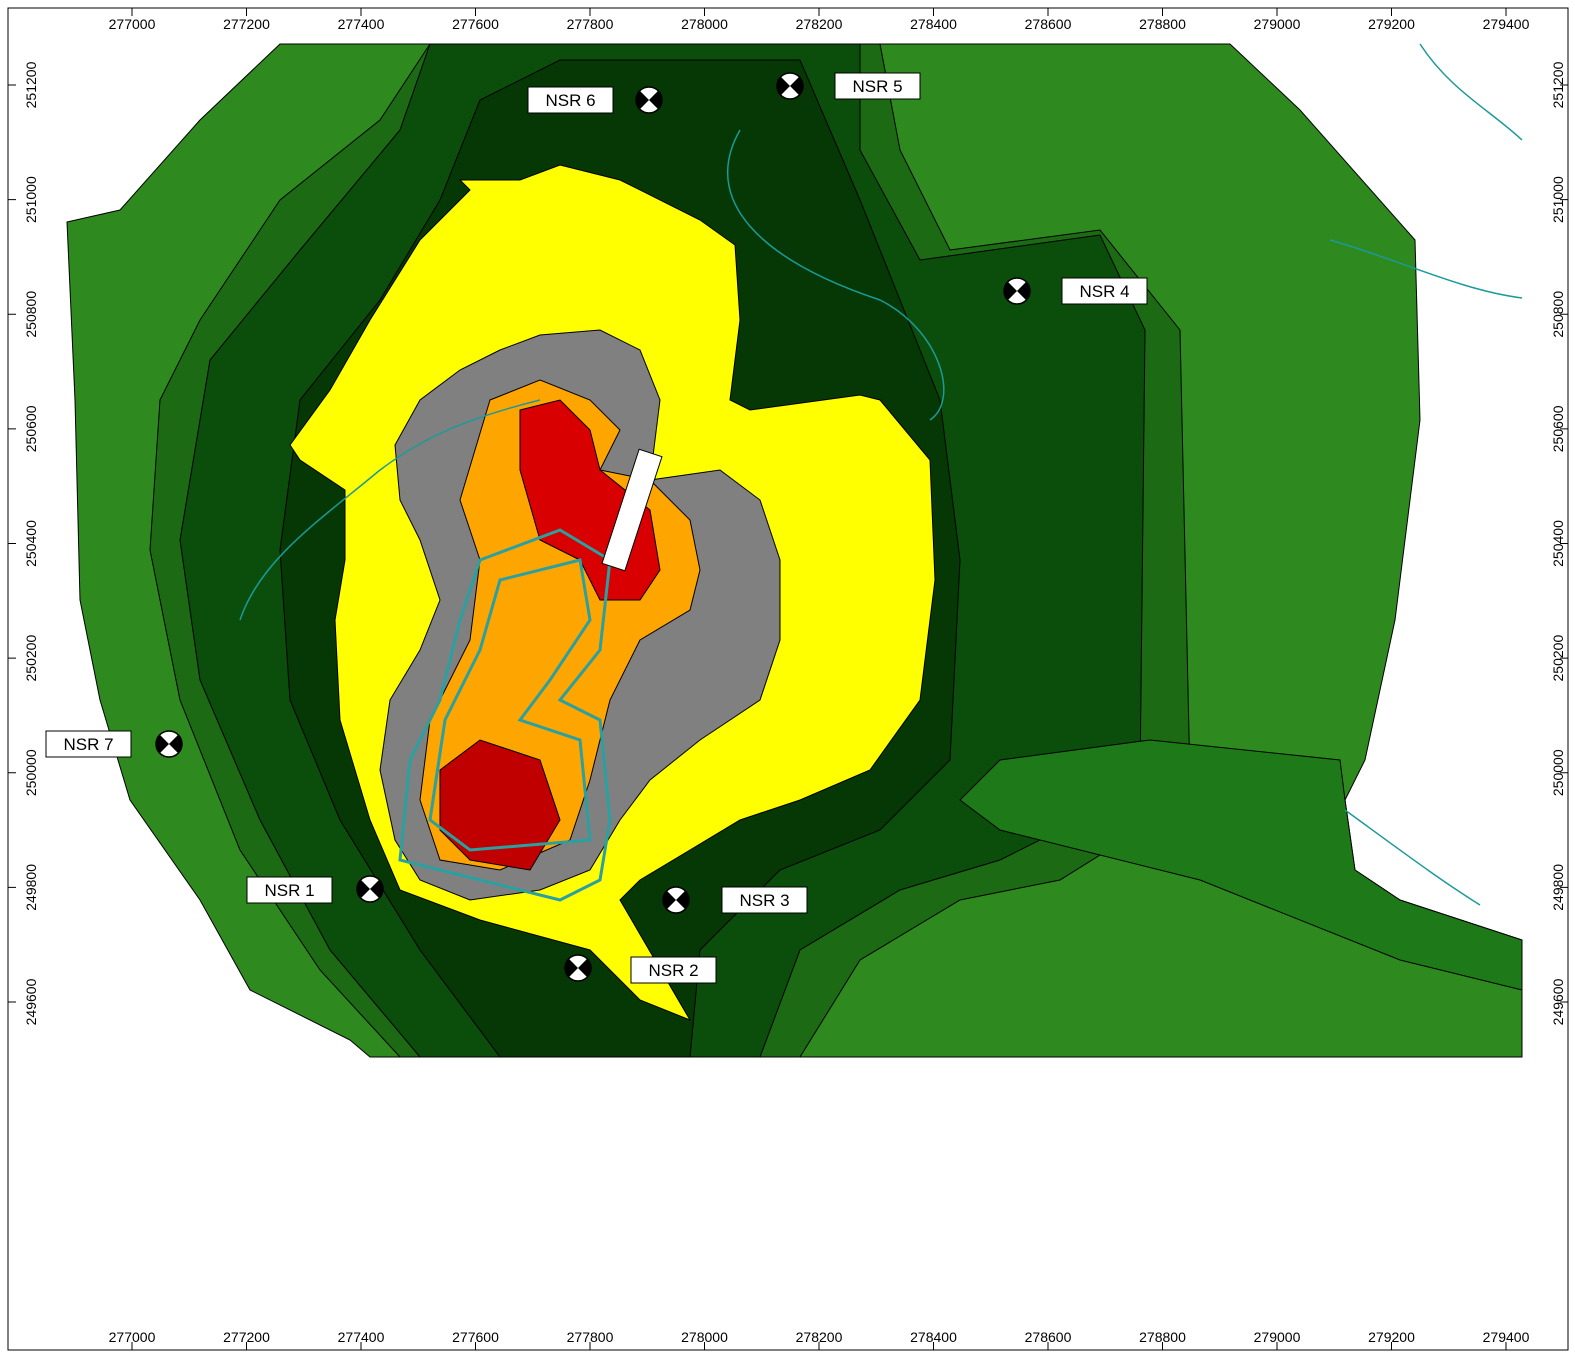 The image size is (1575, 1362). I want to click on x-tick-label-bottom: 278800, so click(1162, 1337).